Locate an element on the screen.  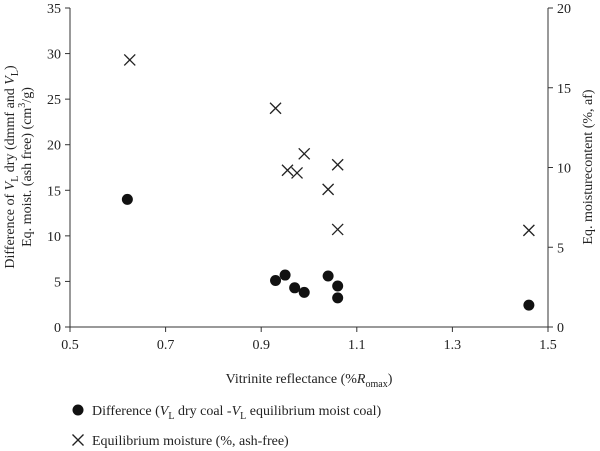
text-part: R is located at coordinates (361, 379).